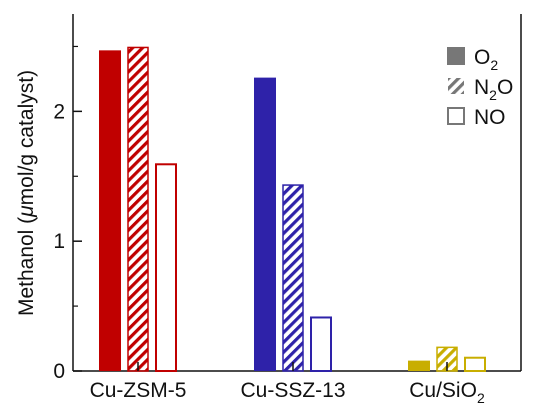 The width and height of the screenshot is (534, 406). I want to click on legend-label-o2-sub: 2, so click(494, 65).